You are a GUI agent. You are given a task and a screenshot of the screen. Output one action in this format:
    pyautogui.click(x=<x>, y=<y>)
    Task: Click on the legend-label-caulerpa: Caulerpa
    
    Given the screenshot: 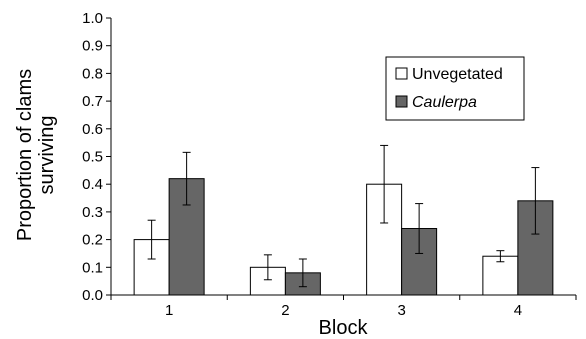 What is the action you would take?
    pyautogui.click(x=444, y=102)
    